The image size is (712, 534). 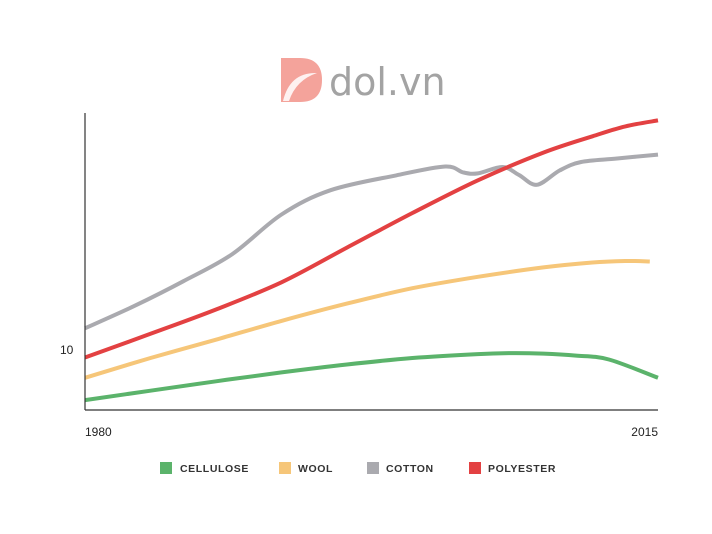 I want to click on legend-label-wool: WOOL, so click(x=315, y=469).